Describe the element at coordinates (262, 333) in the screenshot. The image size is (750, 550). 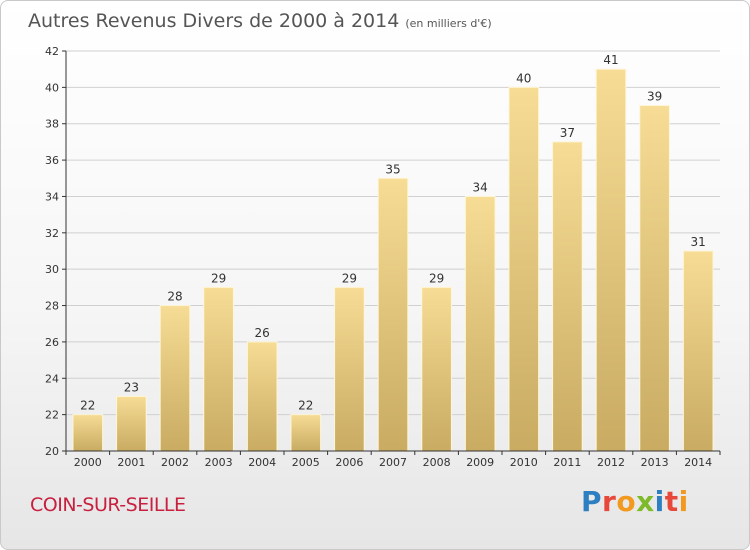
I see `value-label: 26` at that location.